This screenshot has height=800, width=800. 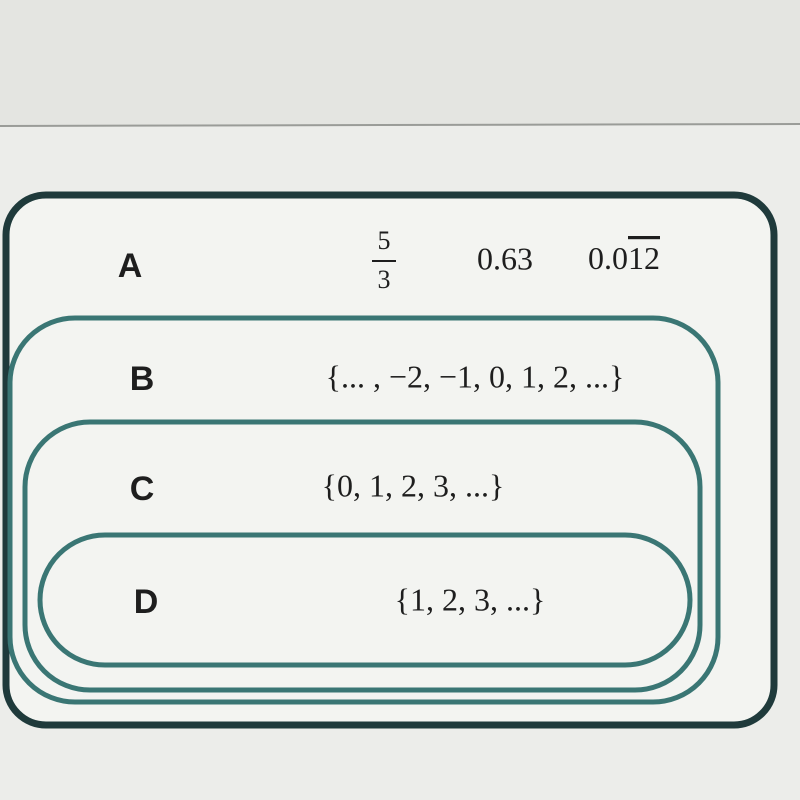 What do you see at coordinates (400, 125) in the screenshot?
I see `separator` at bounding box center [400, 125].